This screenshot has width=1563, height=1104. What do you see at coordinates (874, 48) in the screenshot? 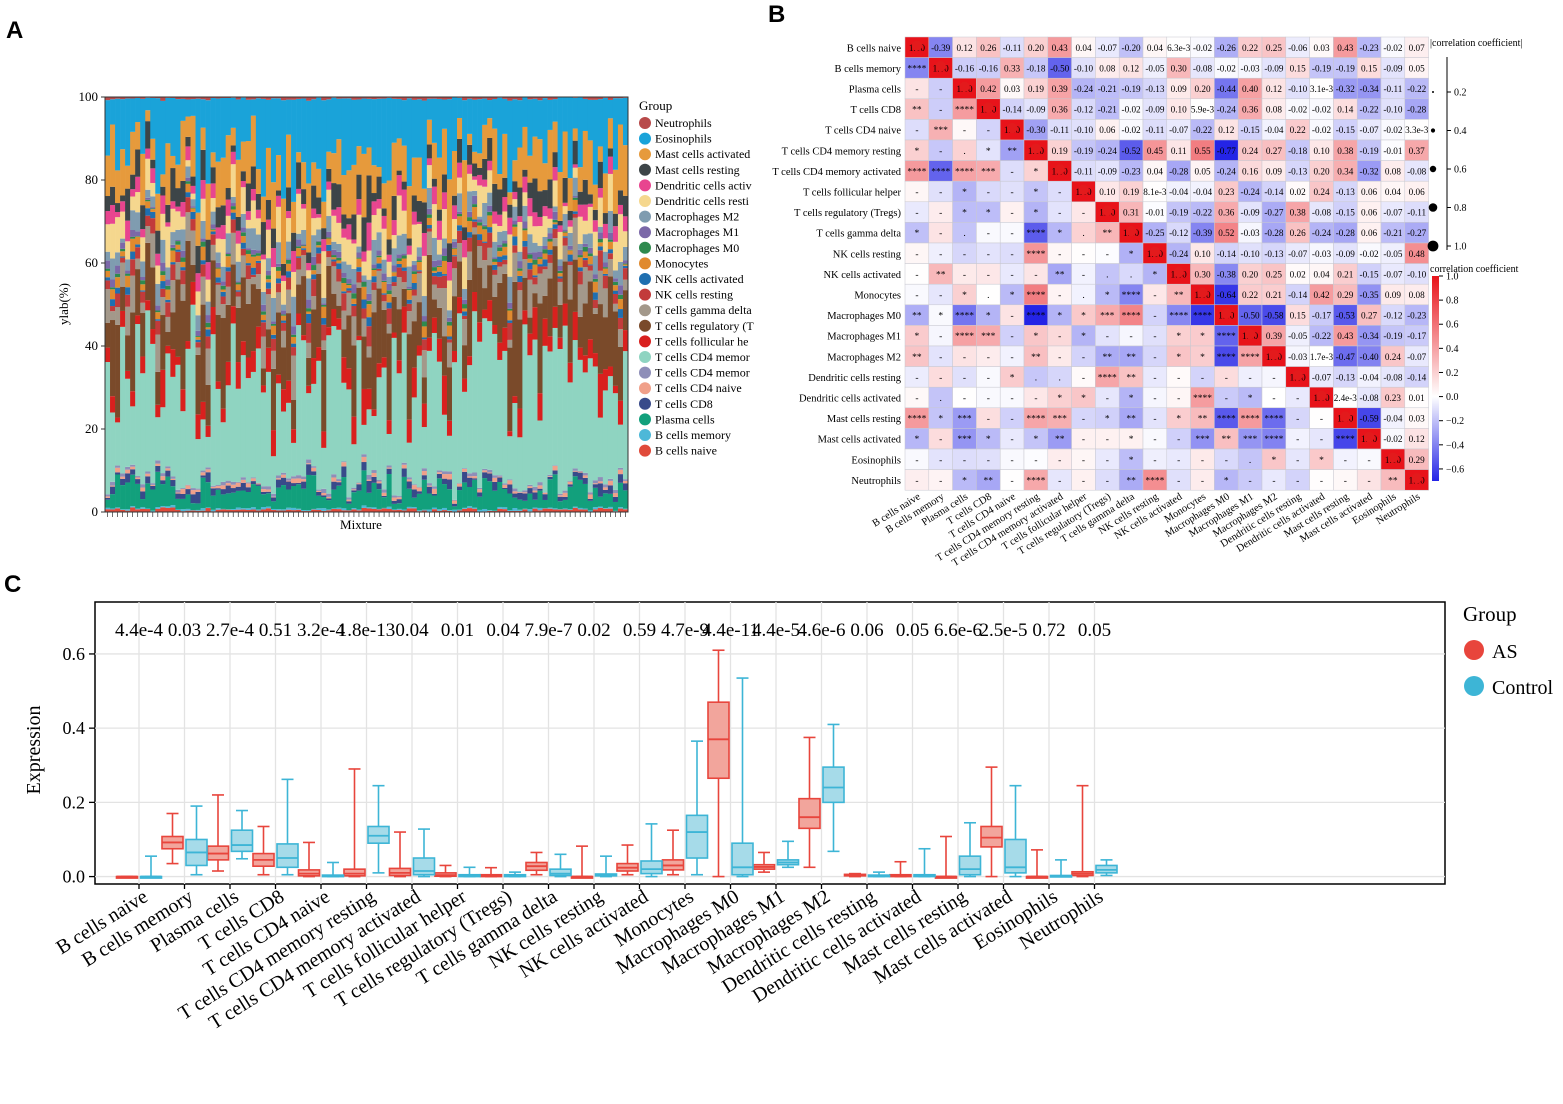
I see `row-label: B cells naive` at bounding box center [874, 48].